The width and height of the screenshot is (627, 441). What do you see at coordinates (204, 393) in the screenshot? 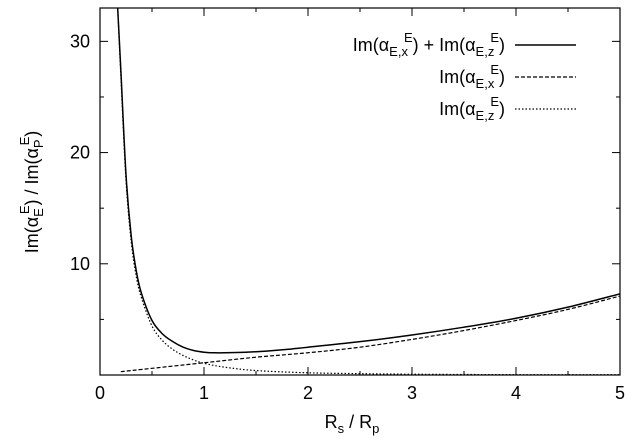
I see `x-tick-label: 1` at bounding box center [204, 393].